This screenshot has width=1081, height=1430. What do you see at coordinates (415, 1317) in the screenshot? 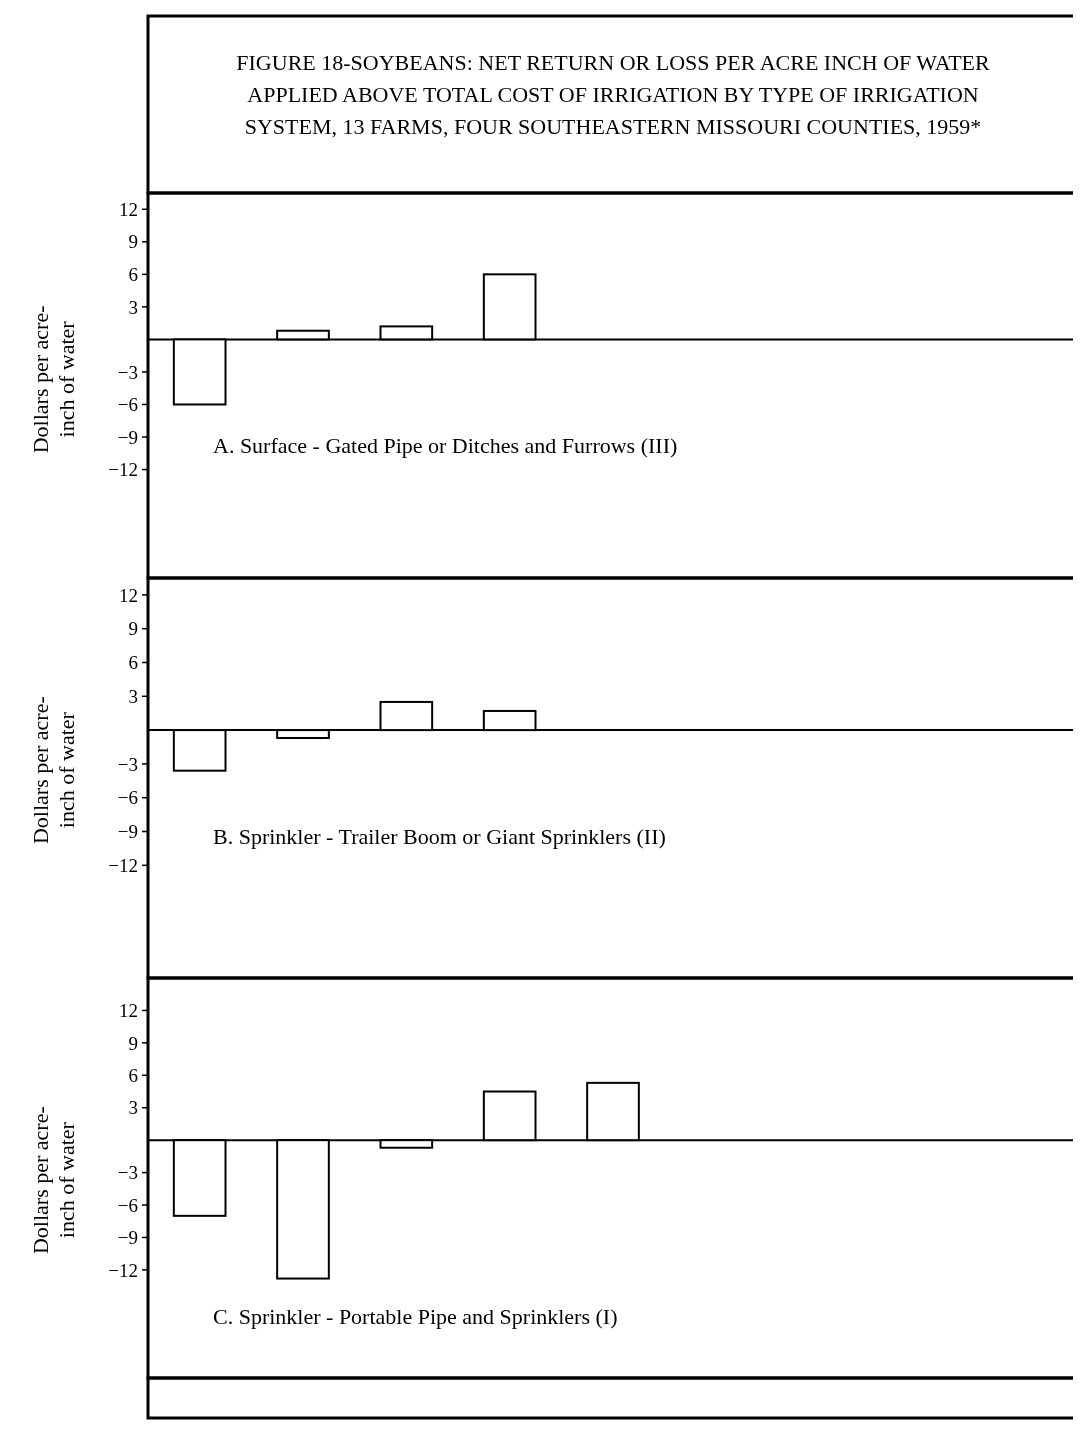
I see `text: C. Sprinkler - Portable Pipe and Sprinklers (I)` at bounding box center [415, 1317].